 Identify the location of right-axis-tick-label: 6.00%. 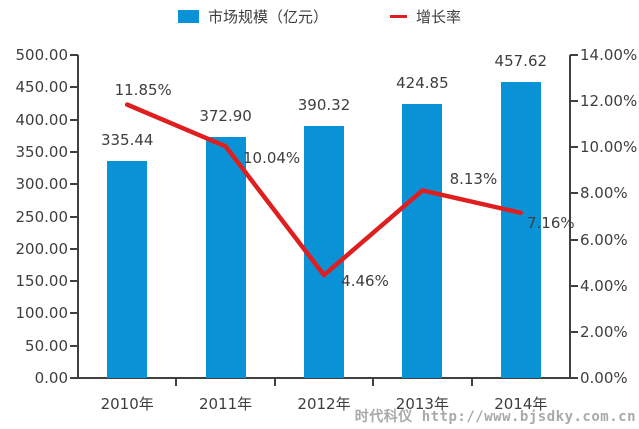
(604, 239).